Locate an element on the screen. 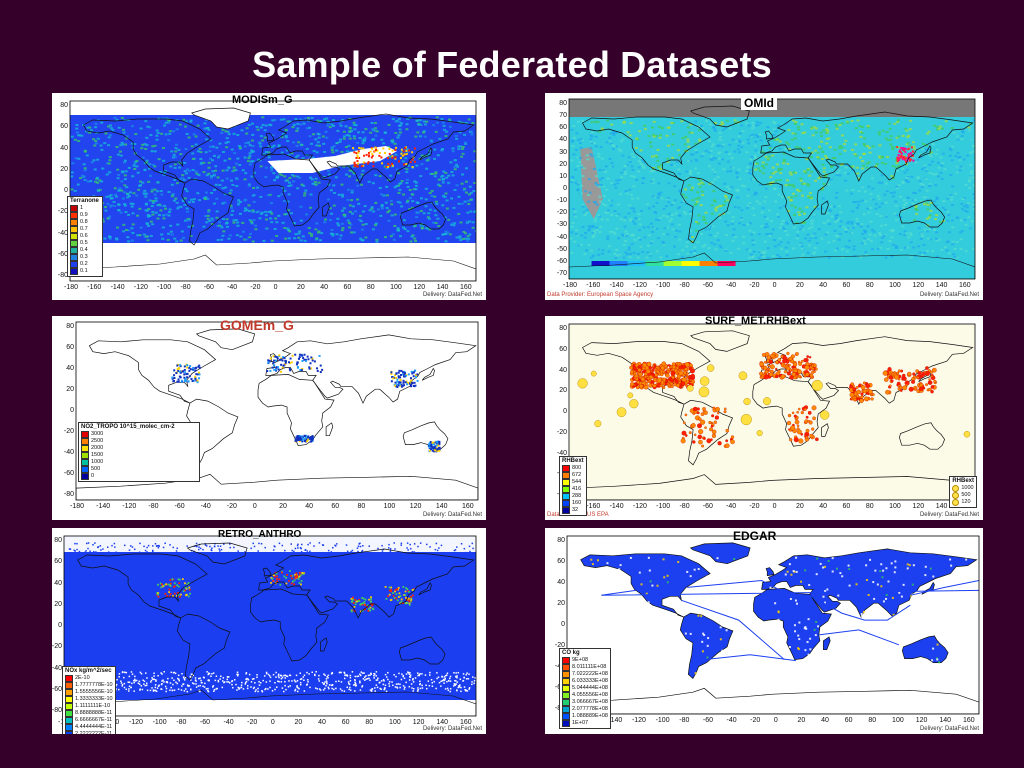 The width and height of the screenshot is (1024, 768). legend-title: CO kg is located at coordinates (571, 653).